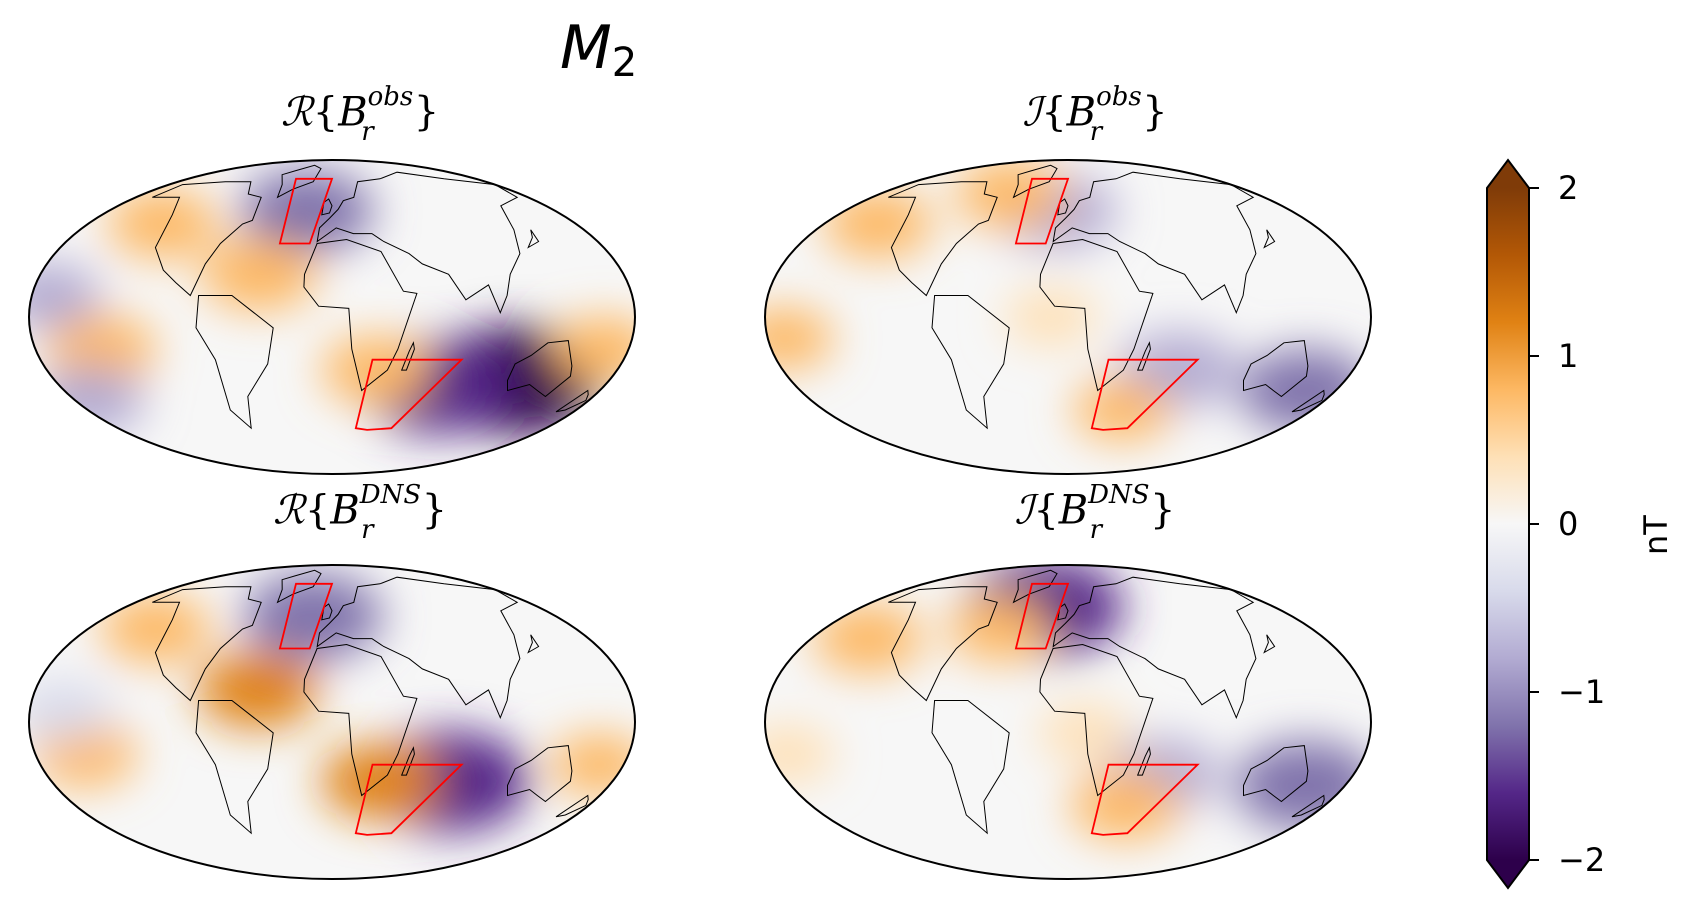  What do you see at coordinates (360, 115) in the screenshot?
I see `panel-title-real-obs: ℛ{Bobsr}` at bounding box center [360, 115].